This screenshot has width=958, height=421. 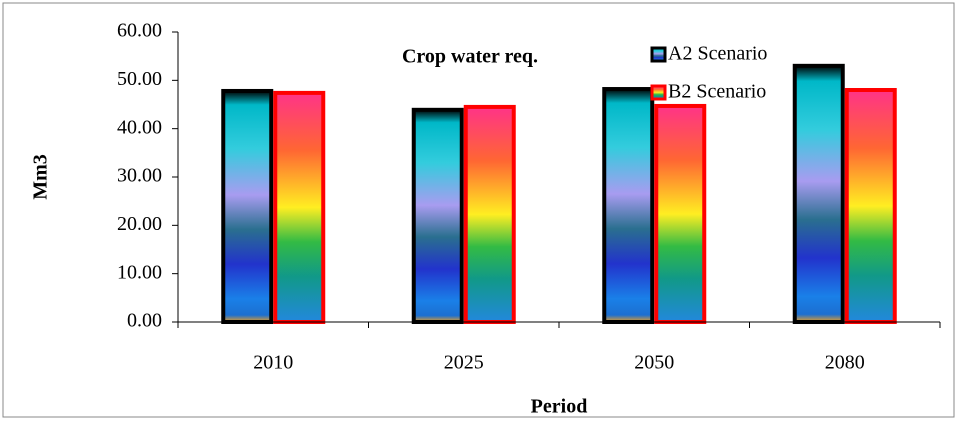 I want to click on y-axis-label: Mm3, so click(x=41, y=177).